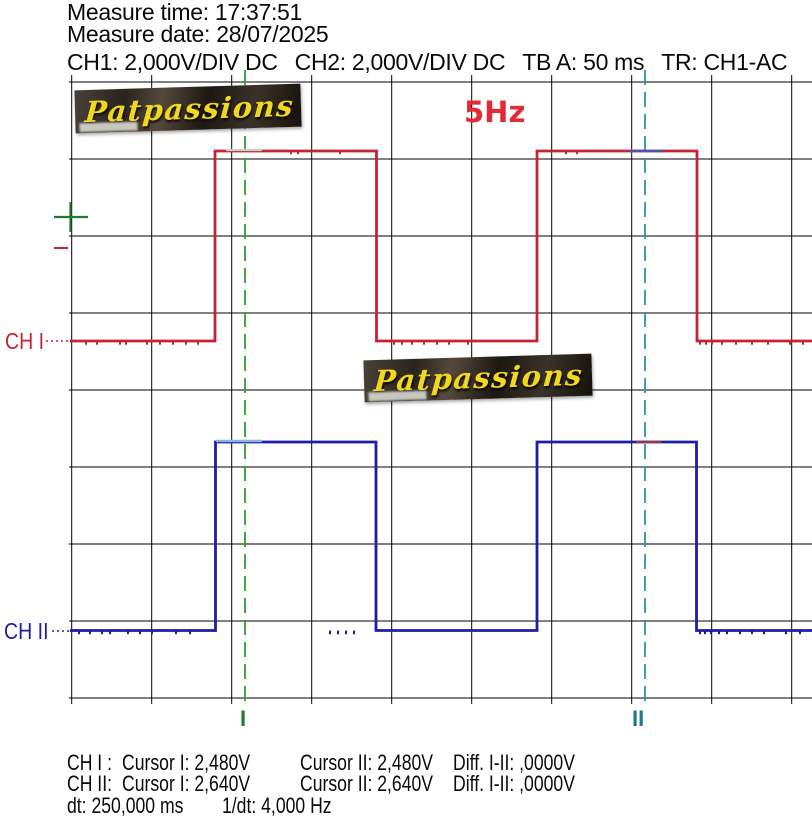 The width and height of the screenshot is (812, 819). Describe the element at coordinates (243, 718) in the screenshot. I see `cursor1-label: I` at that location.